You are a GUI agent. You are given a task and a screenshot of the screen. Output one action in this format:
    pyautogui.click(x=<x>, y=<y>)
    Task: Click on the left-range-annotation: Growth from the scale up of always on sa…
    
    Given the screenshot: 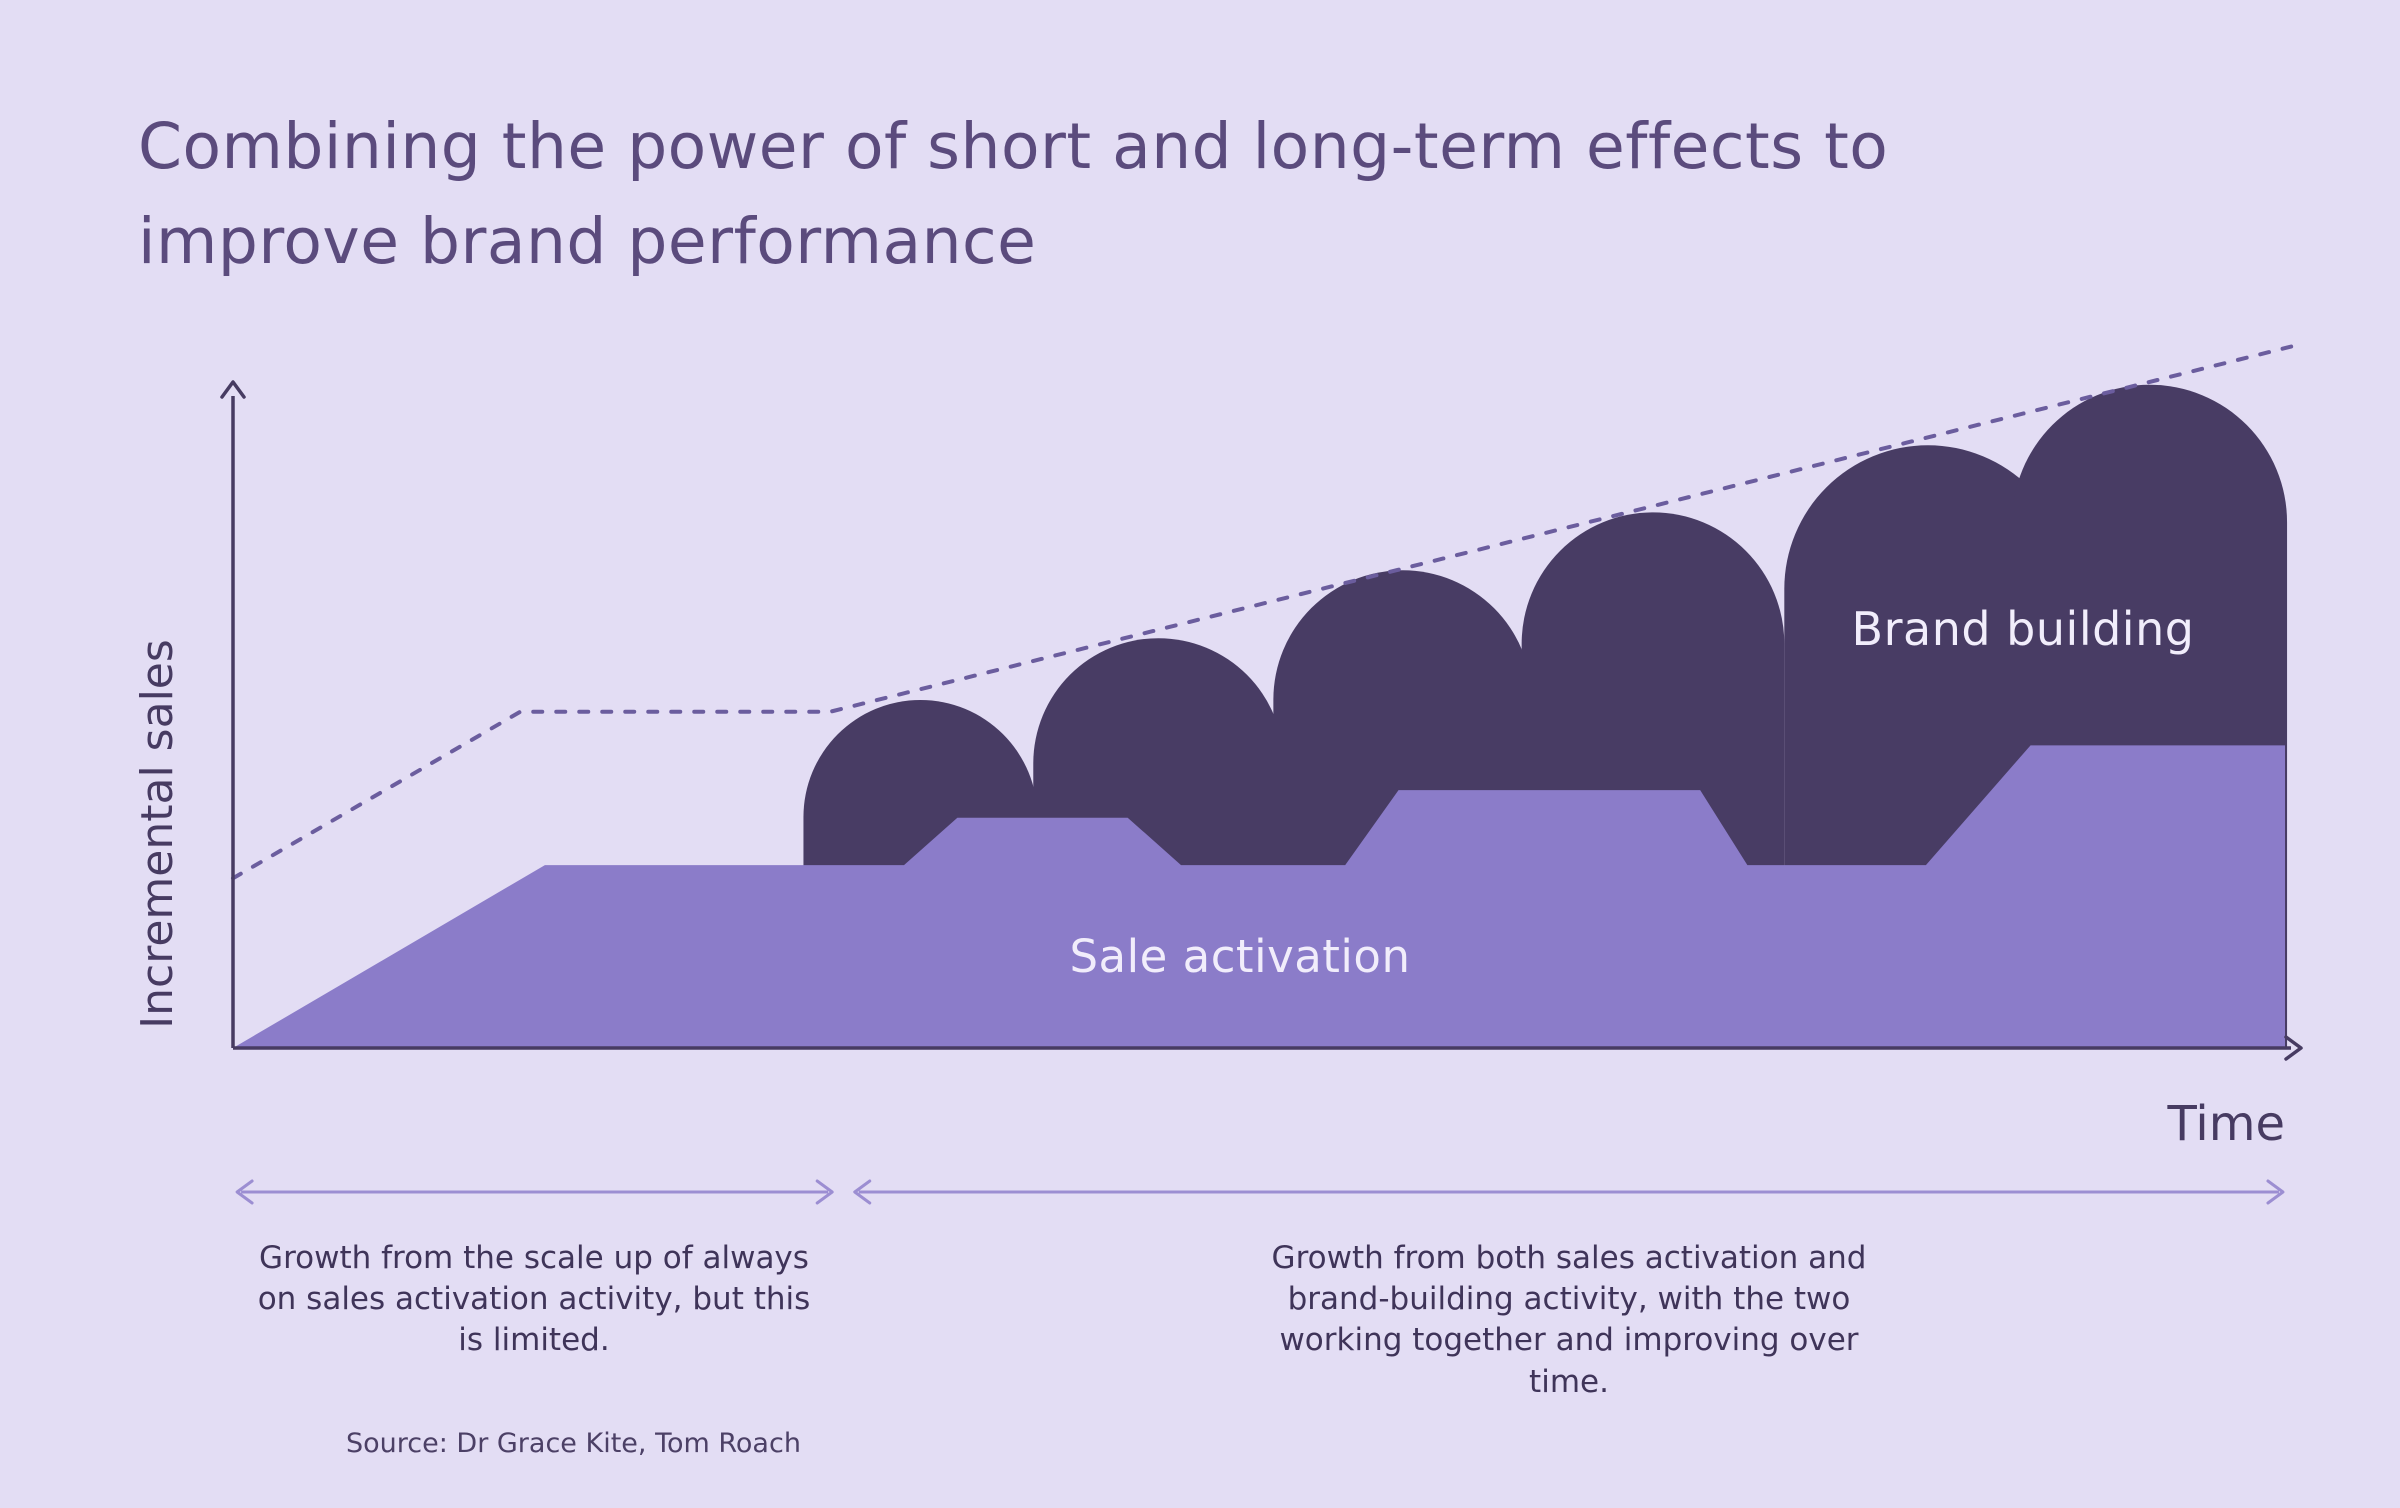 What is the action you would take?
    pyautogui.click(x=534, y=1299)
    